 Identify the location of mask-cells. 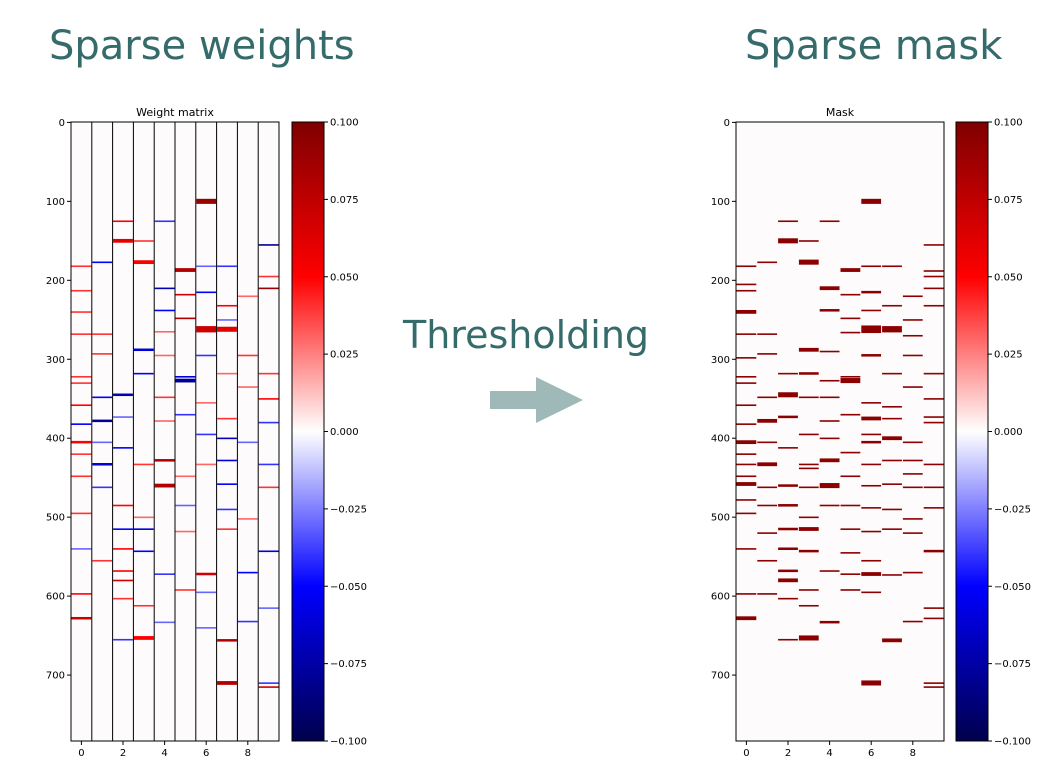
(840, 443).